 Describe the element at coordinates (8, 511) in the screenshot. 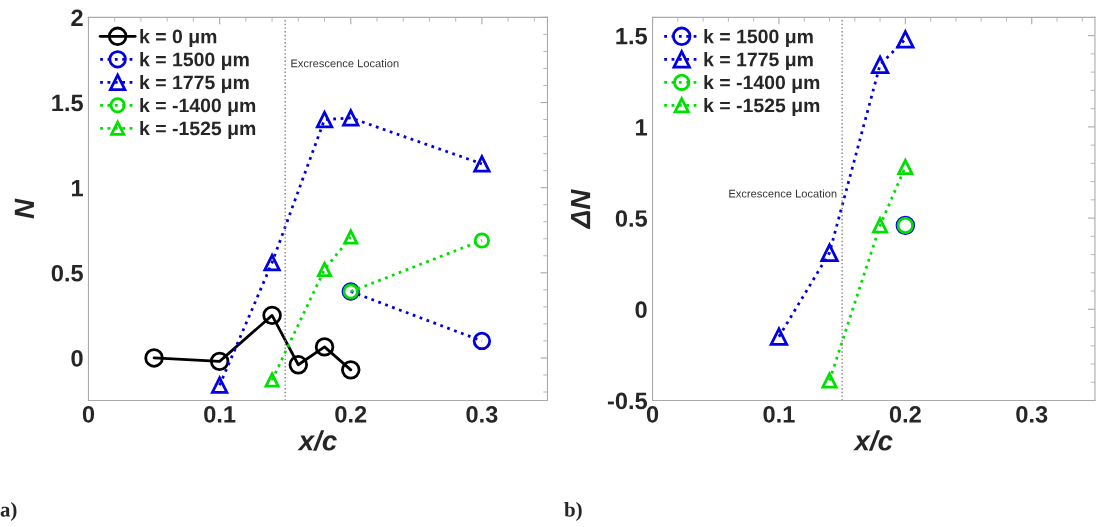

I see `text: a)` at that location.